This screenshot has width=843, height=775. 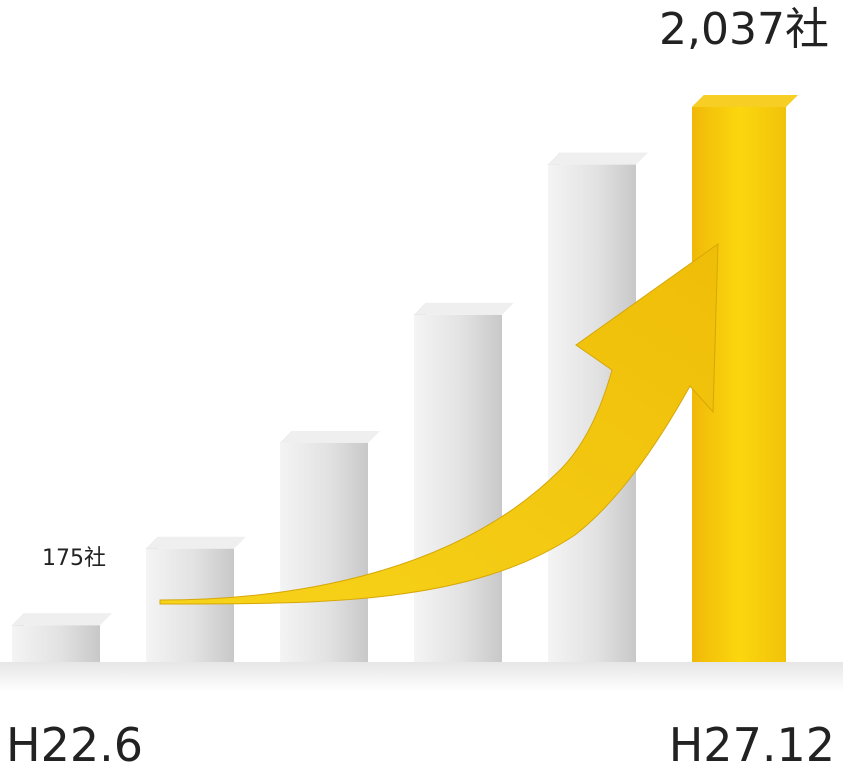 What do you see at coordinates (74, 558) in the screenshot?
I see `first-value-label: 175社` at bounding box center [74, 558].